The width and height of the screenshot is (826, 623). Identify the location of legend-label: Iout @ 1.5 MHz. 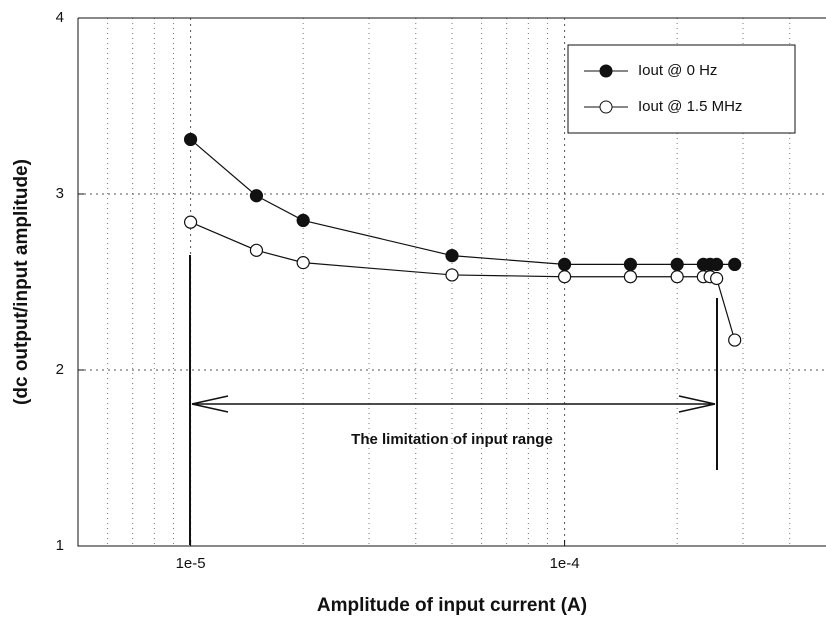
(690, 106).